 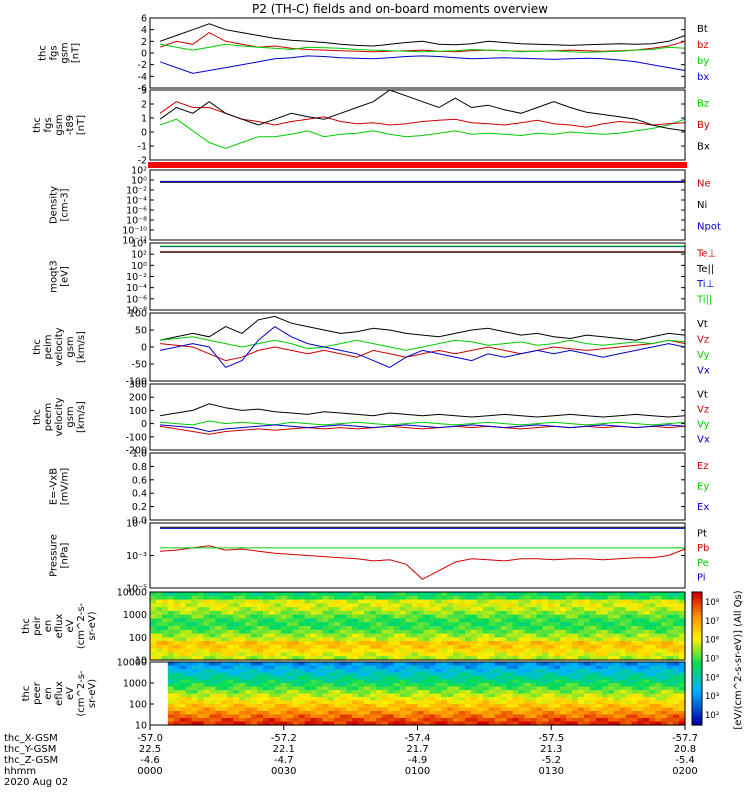 What do you see at coordinates (551, 760) in the screenshot?
I see `xrow-value-2-3: -5.2` at bounding box center [551, 760].